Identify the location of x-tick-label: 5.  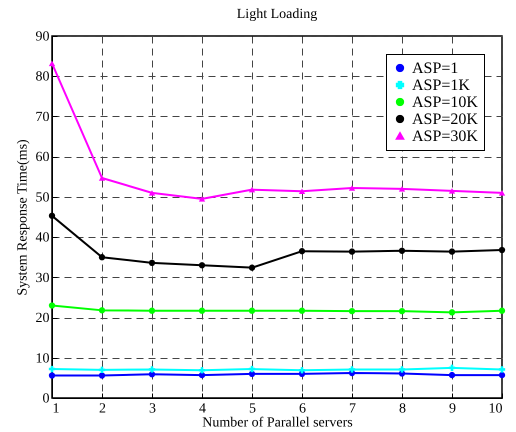
(252, 409).